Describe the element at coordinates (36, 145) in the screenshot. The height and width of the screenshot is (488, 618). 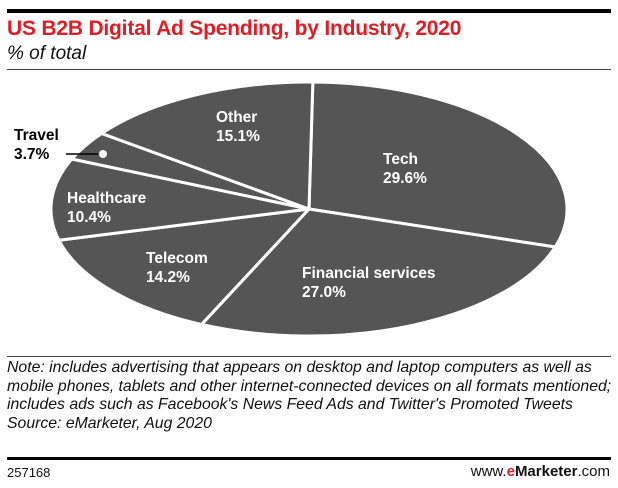
I see `label-travel: Travel 3.7%` at that location.